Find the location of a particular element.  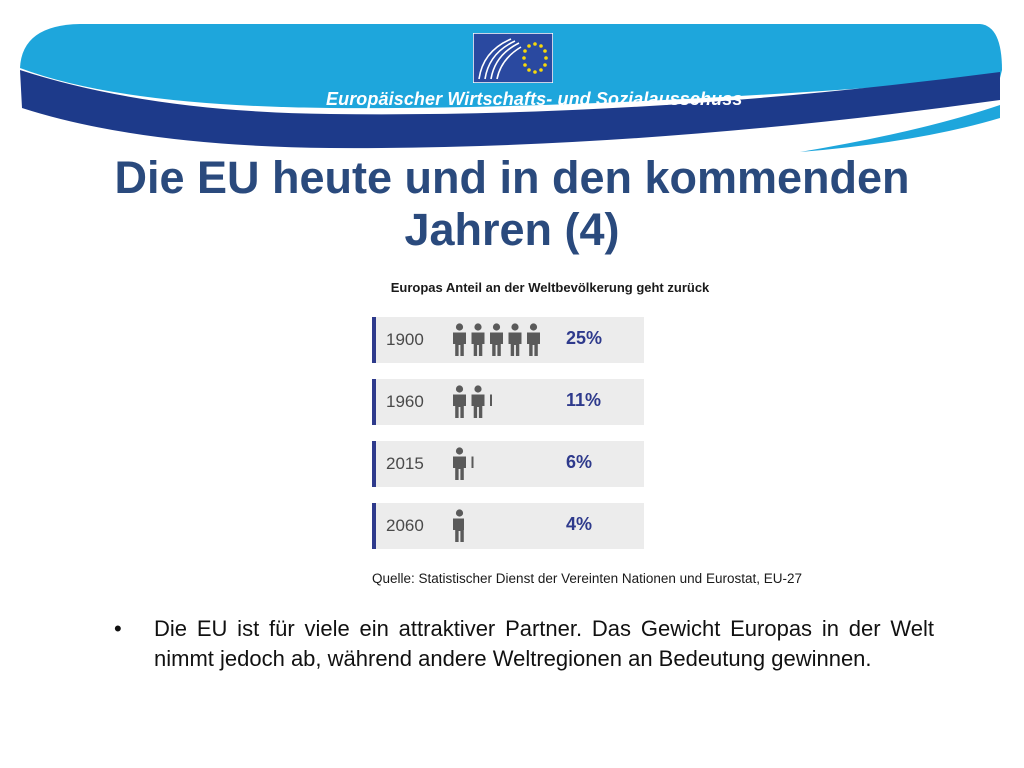

infographic-row-2060: 2060 4% is located at coordinates (508, 526).